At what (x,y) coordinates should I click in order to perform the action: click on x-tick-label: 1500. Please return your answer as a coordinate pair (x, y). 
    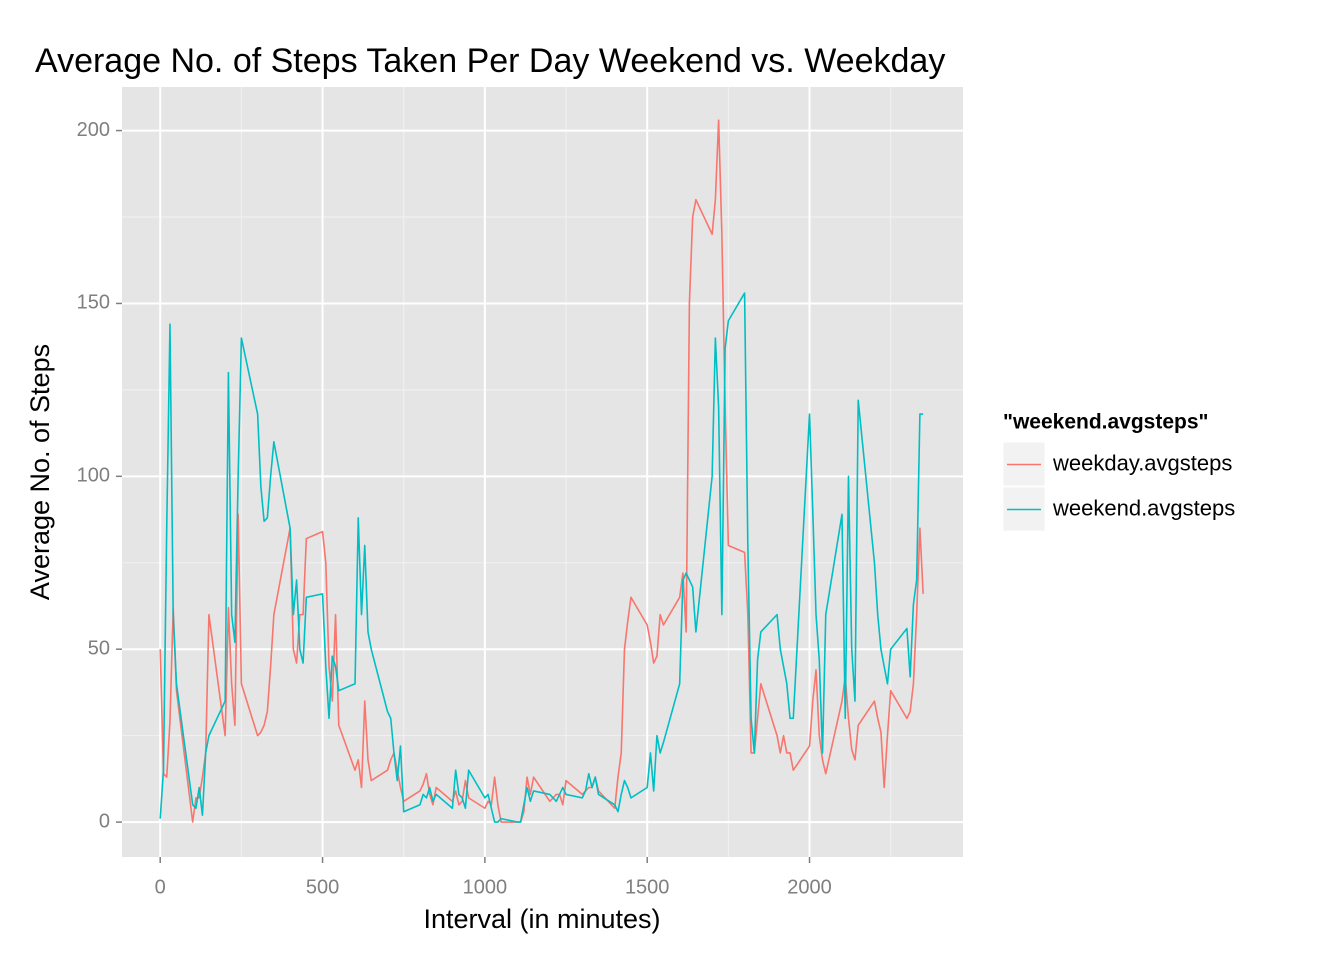
    Looking at the image, I should click on (647, 887).